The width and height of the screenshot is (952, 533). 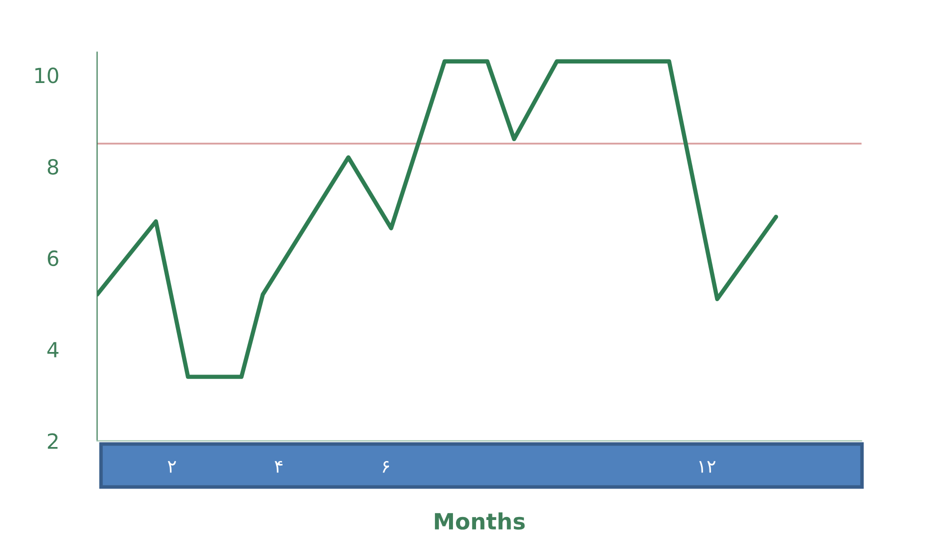 I want to click on x-tick-label: ۱۲, so click(x=707, y=467).